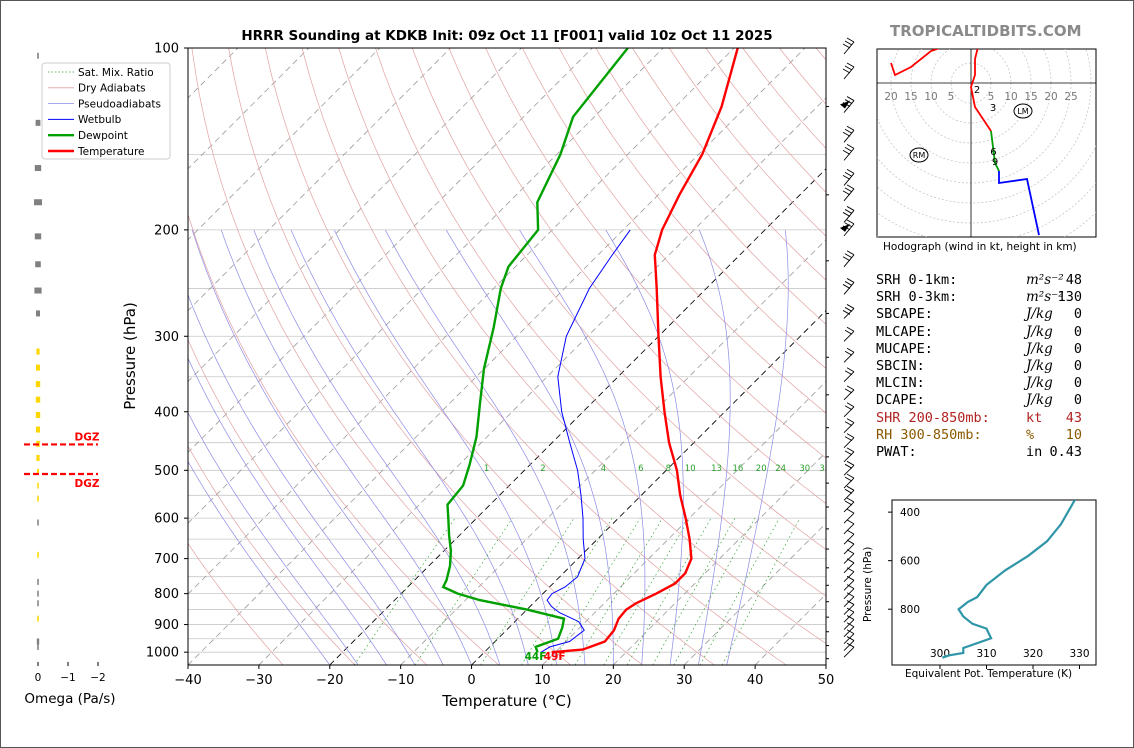 This screenshot has width=1134, height=748. I want to click on mixing-ratio-label: 16, so click(737, 469).